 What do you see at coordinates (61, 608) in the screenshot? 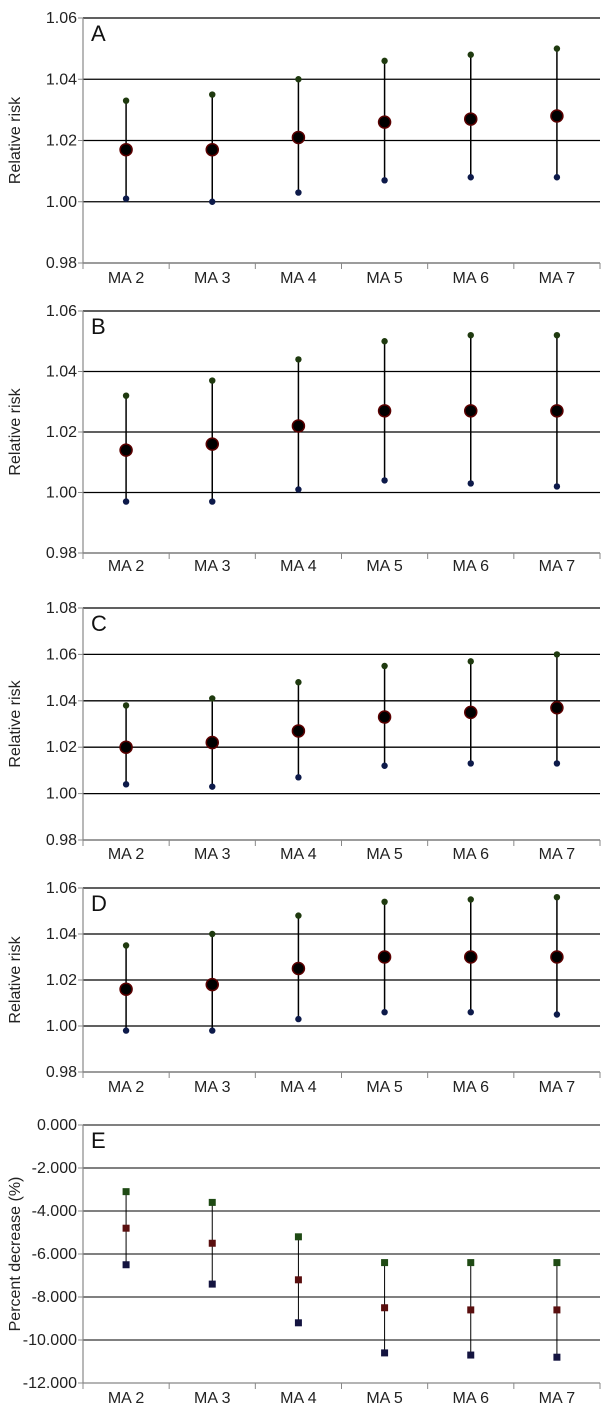
I see `y-tick-label: 1.08` at bounding box center [61, 608].